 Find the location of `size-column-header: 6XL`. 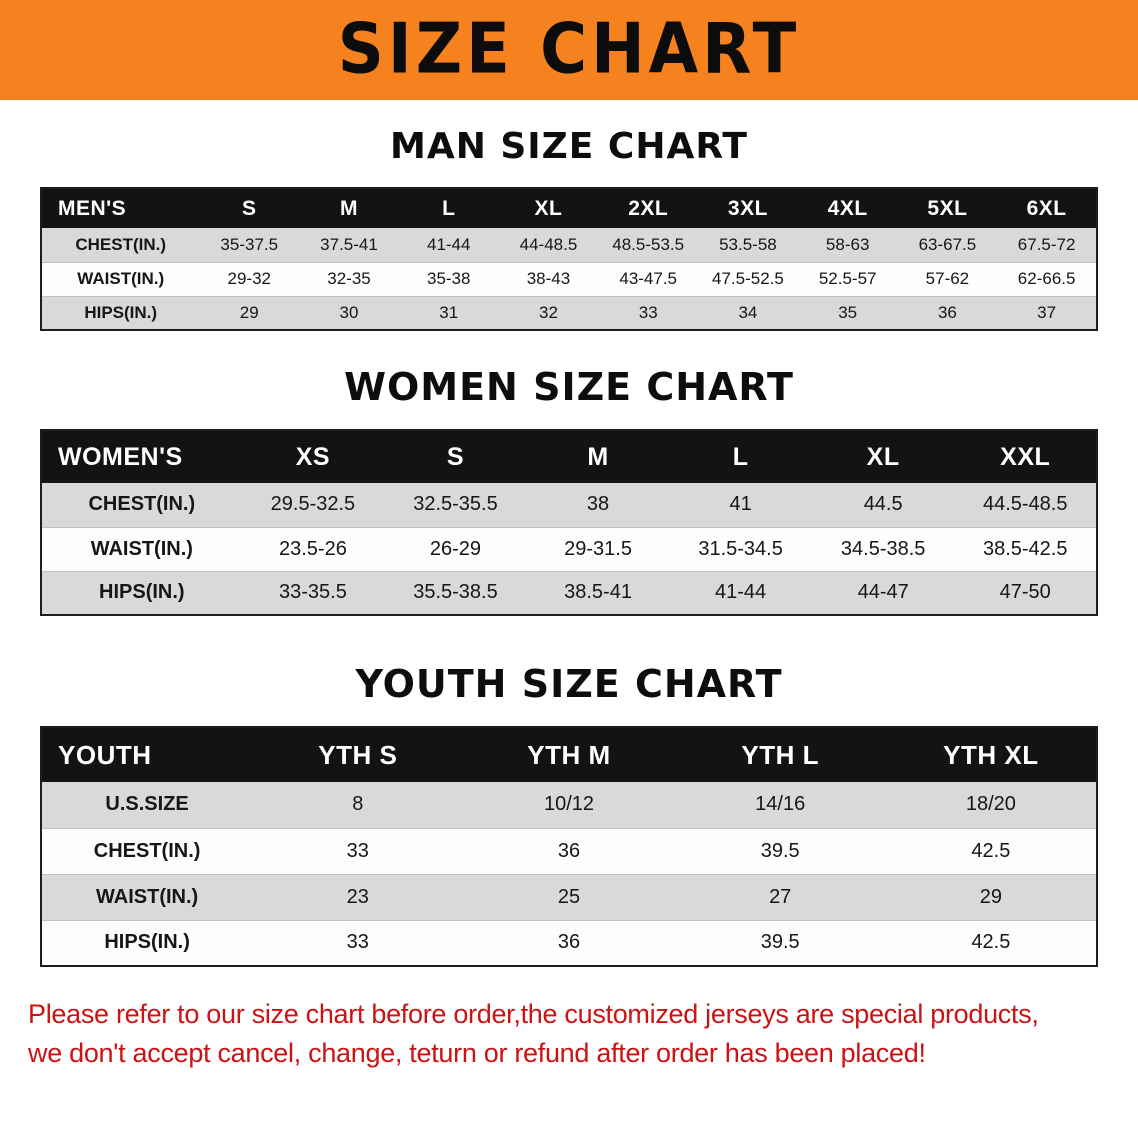

size-column-header: 6XL is located at coordinates (1047, 208).